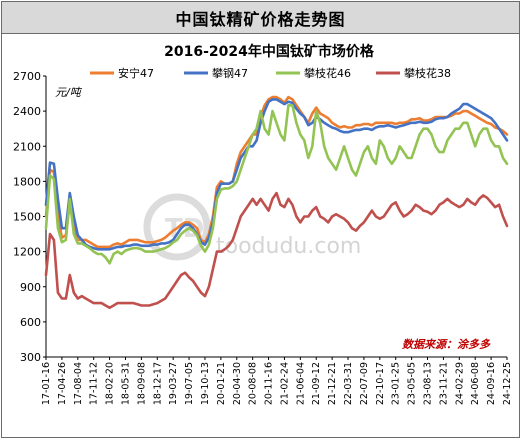  Describe the element at coordinates (27, 76) in the screenshot. I see `y-tick-label: 2700` at that location.